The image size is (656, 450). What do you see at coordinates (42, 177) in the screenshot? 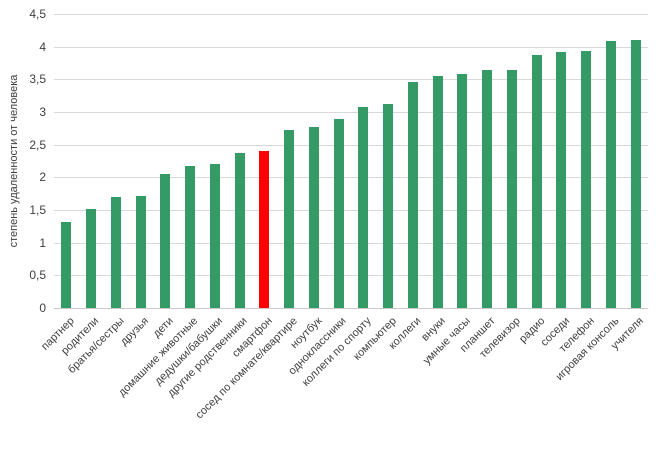
I see `y-axis-tick-label: 2` at bounding box center [42, 177].